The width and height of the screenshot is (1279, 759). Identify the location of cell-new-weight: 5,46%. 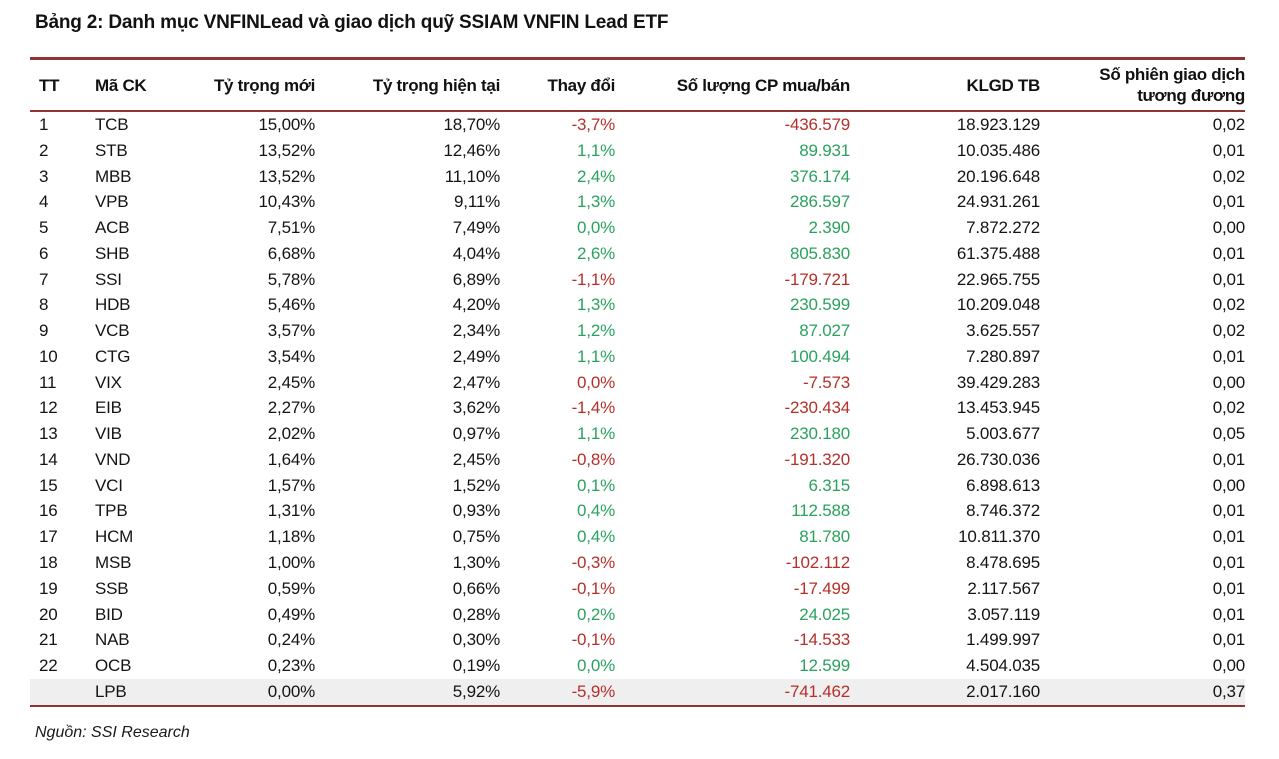
(291, 305).